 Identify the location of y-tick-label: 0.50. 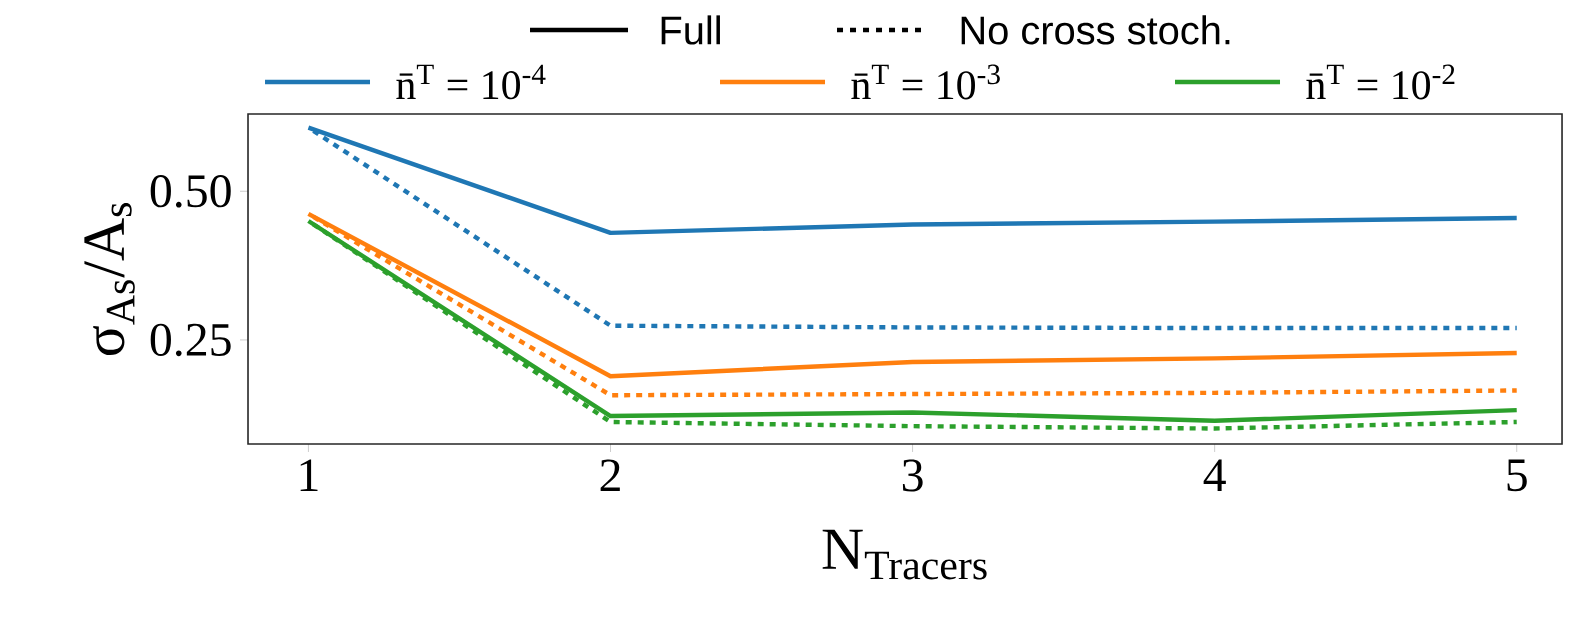
(190, 191).